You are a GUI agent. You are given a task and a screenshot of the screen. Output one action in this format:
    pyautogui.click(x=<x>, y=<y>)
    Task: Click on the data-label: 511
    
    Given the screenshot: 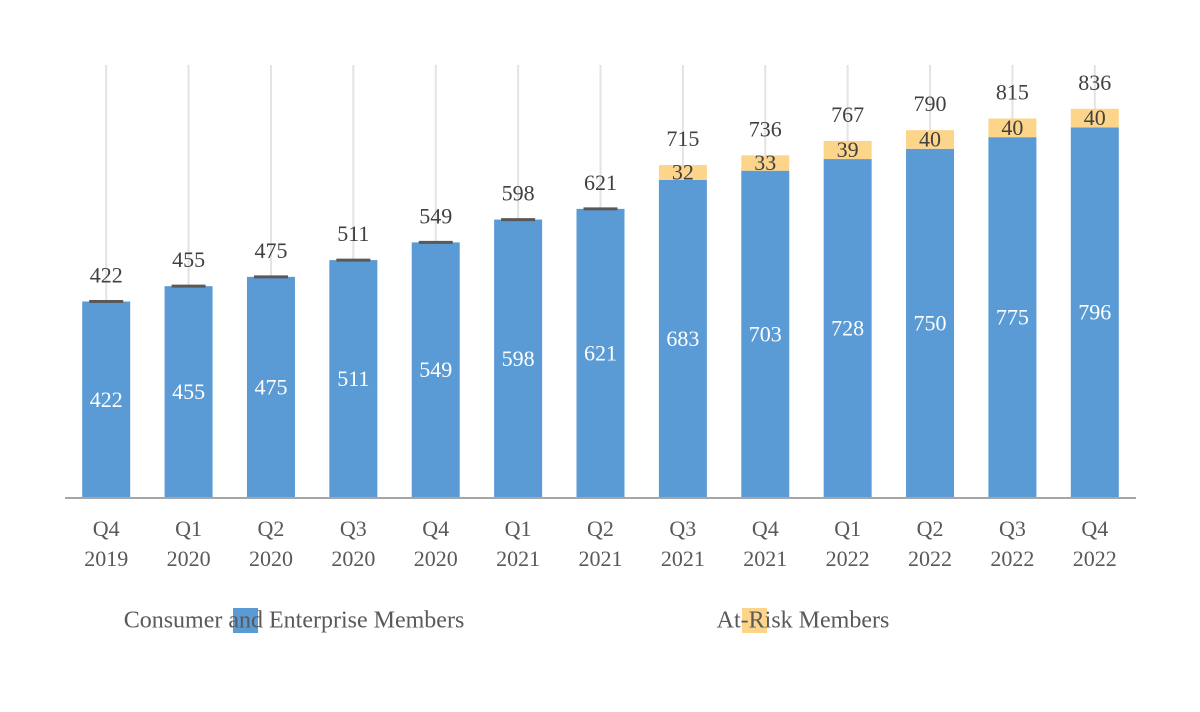 What is the action you would take?
    pyautogui.click(x=353, y=378)
    